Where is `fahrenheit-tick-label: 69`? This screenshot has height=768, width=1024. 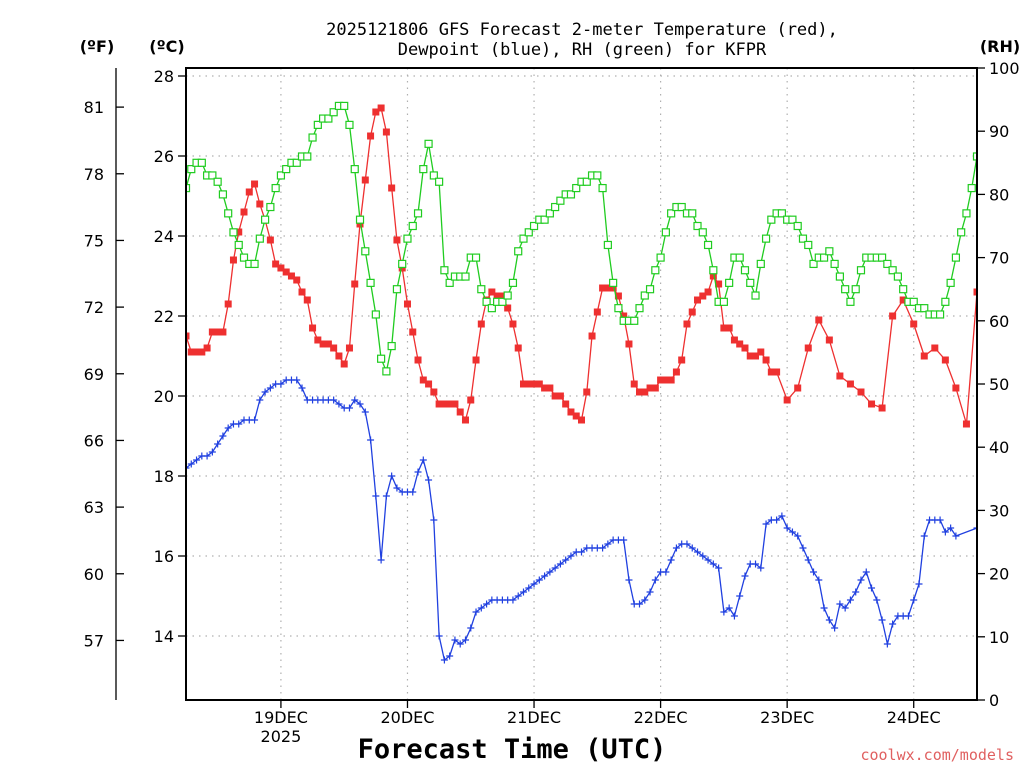
fahrenheit-tick-label: 69 is located at coordinates (94, 374).